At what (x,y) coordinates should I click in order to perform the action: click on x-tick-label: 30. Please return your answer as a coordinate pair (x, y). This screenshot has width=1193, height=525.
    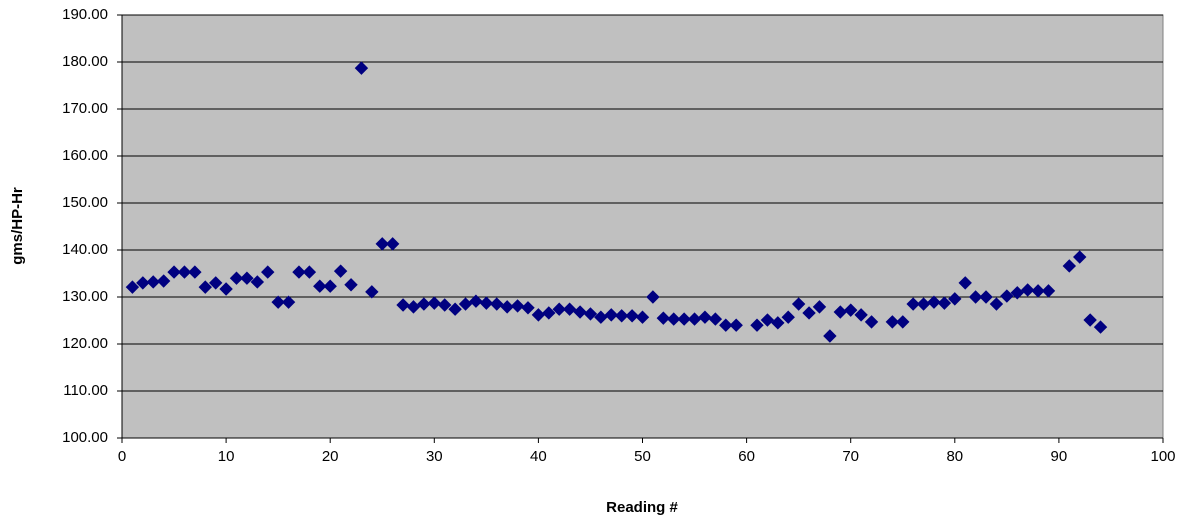
    Looking at the image, I should click on (434, 456).